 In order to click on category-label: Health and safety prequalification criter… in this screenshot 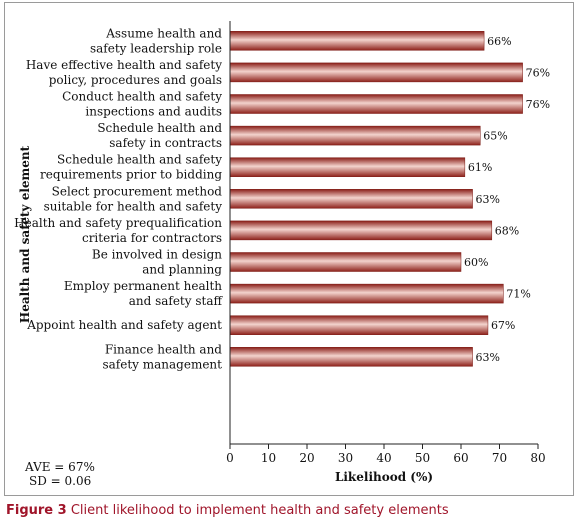, I will do `click(118, 230)`.